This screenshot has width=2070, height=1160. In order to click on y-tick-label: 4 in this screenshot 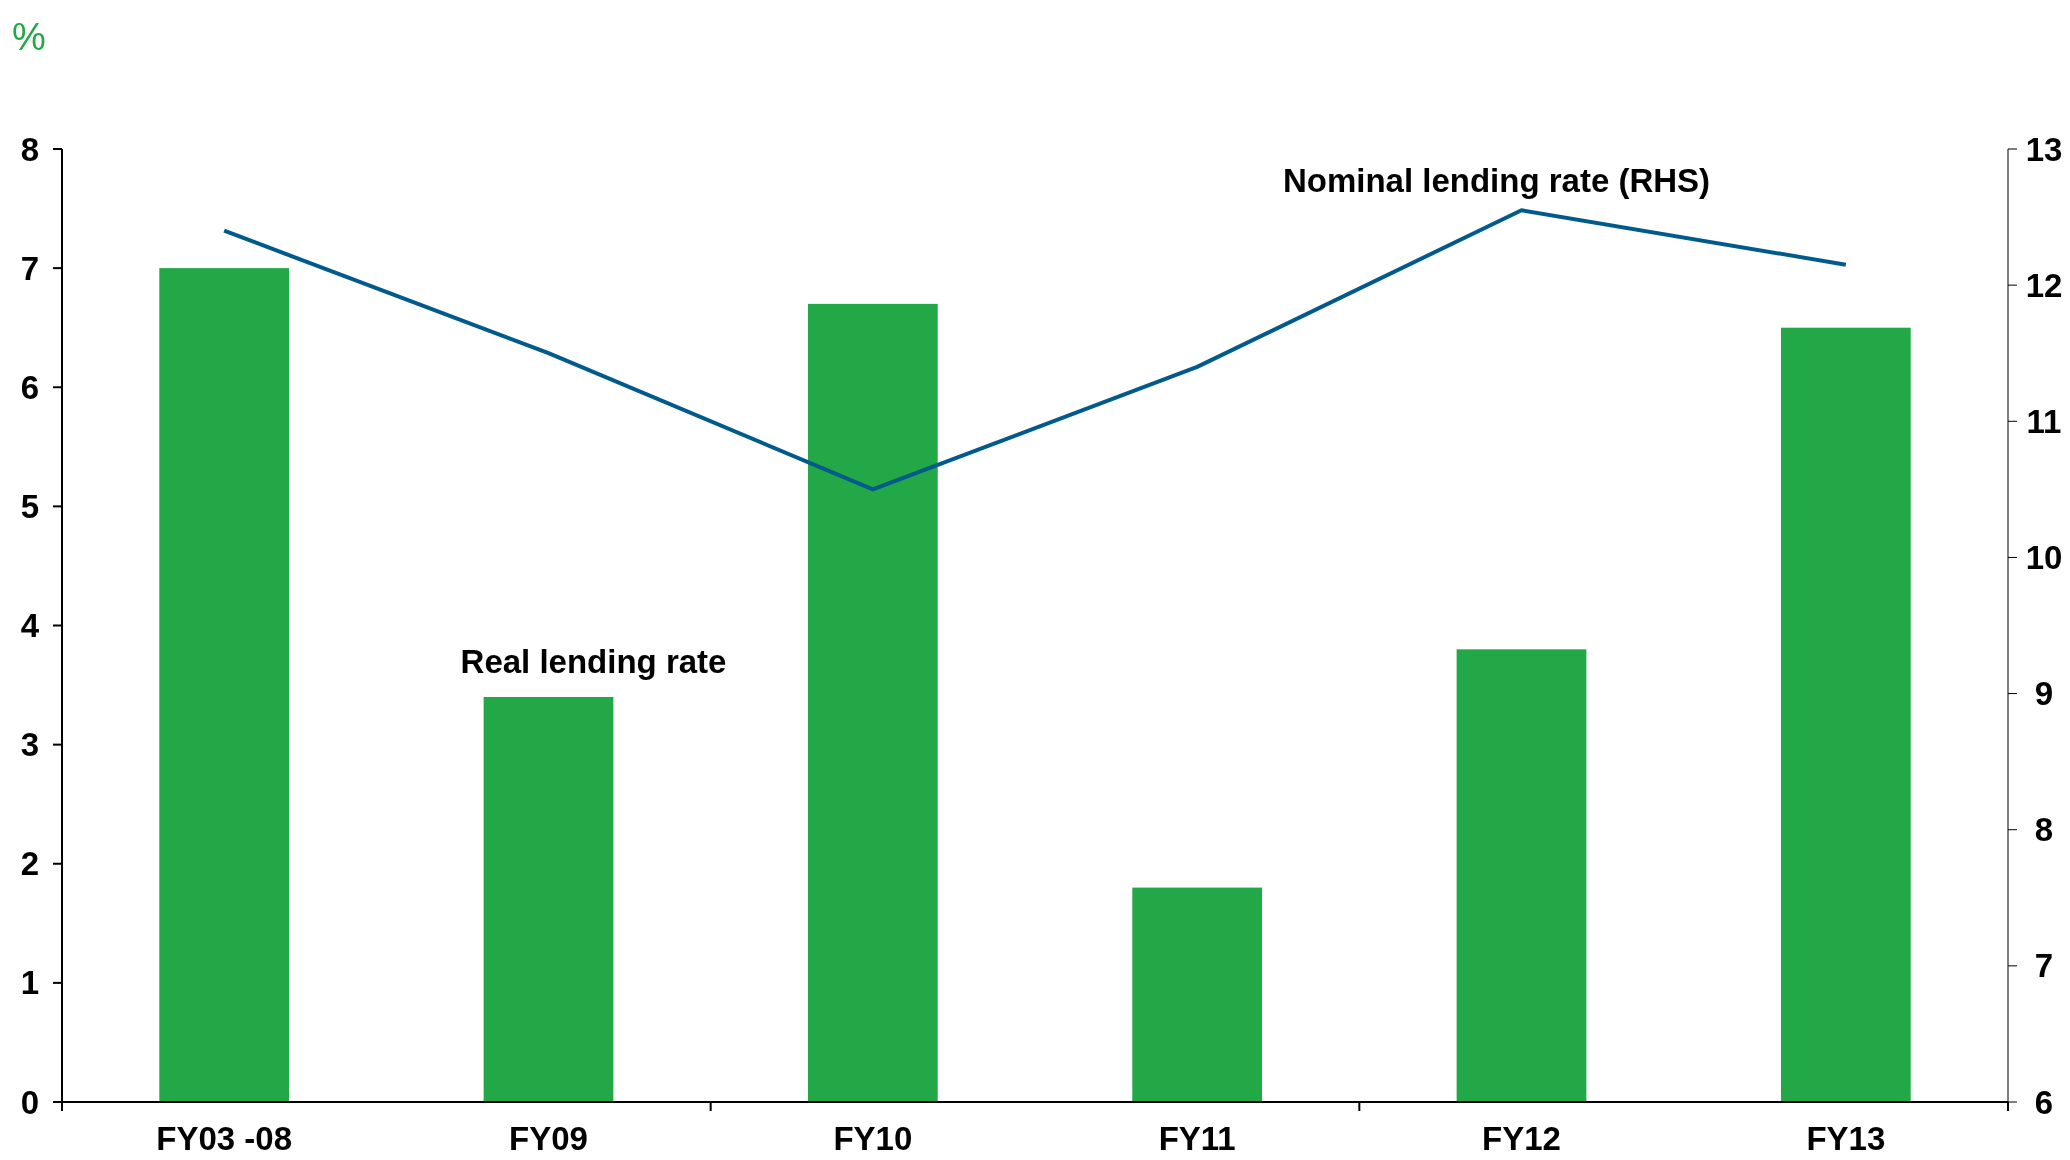, I will do `click(30, 626)`.